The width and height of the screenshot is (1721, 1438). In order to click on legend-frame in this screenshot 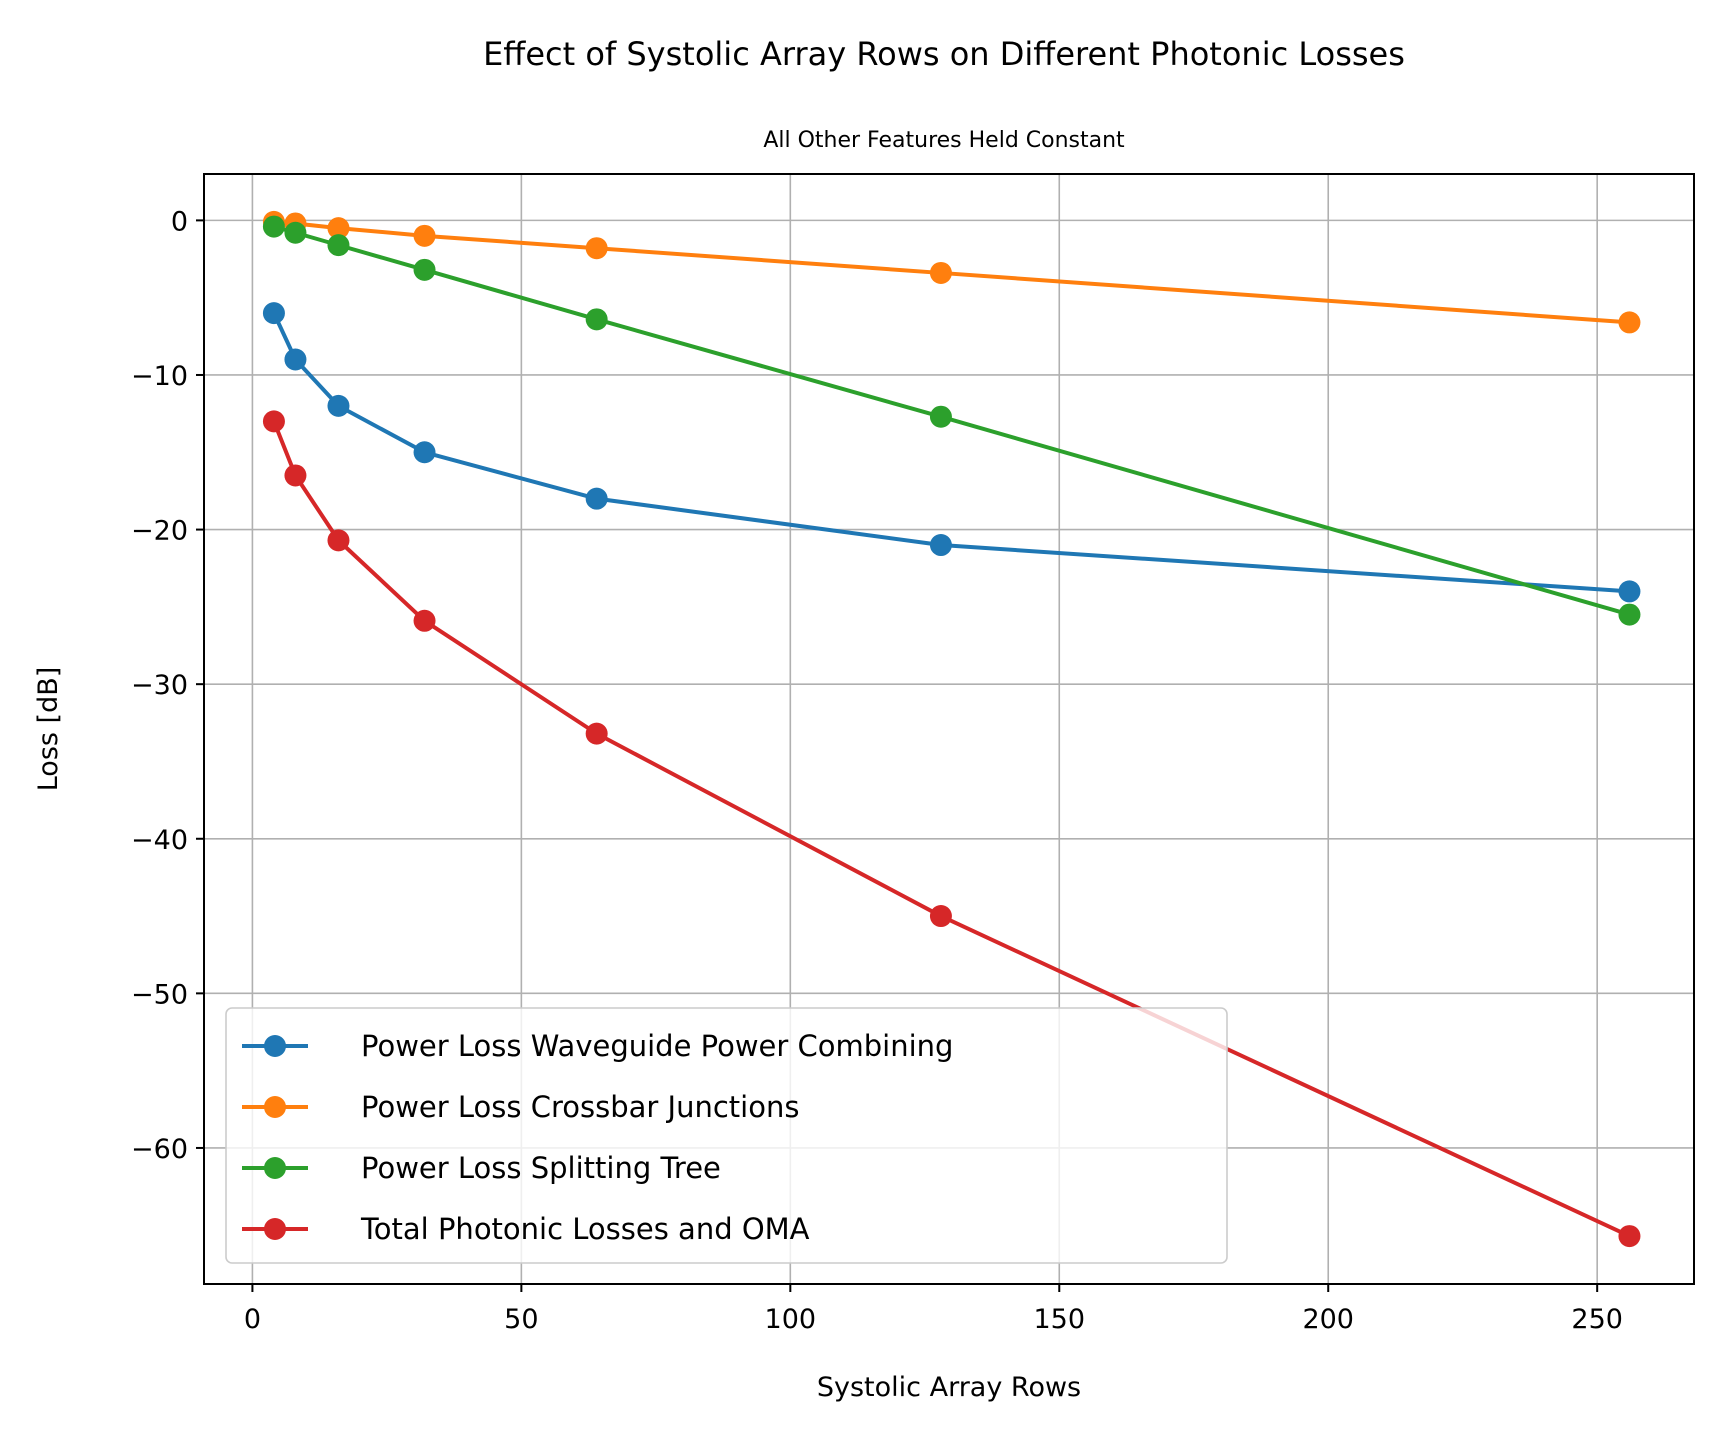, I will do `click(726, 1135)`.